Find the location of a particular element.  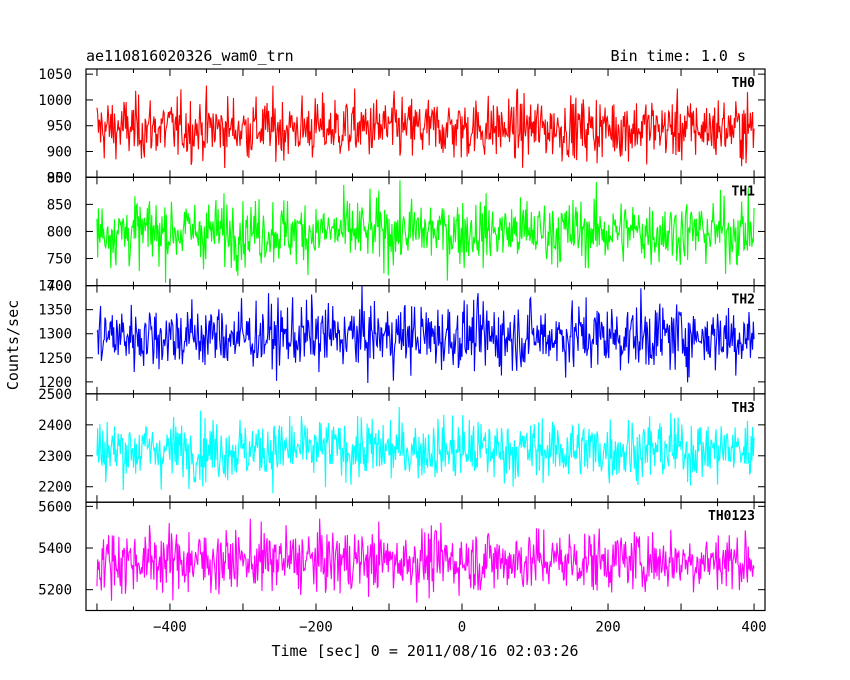

panel-frame is located at coordinates (425, 123).